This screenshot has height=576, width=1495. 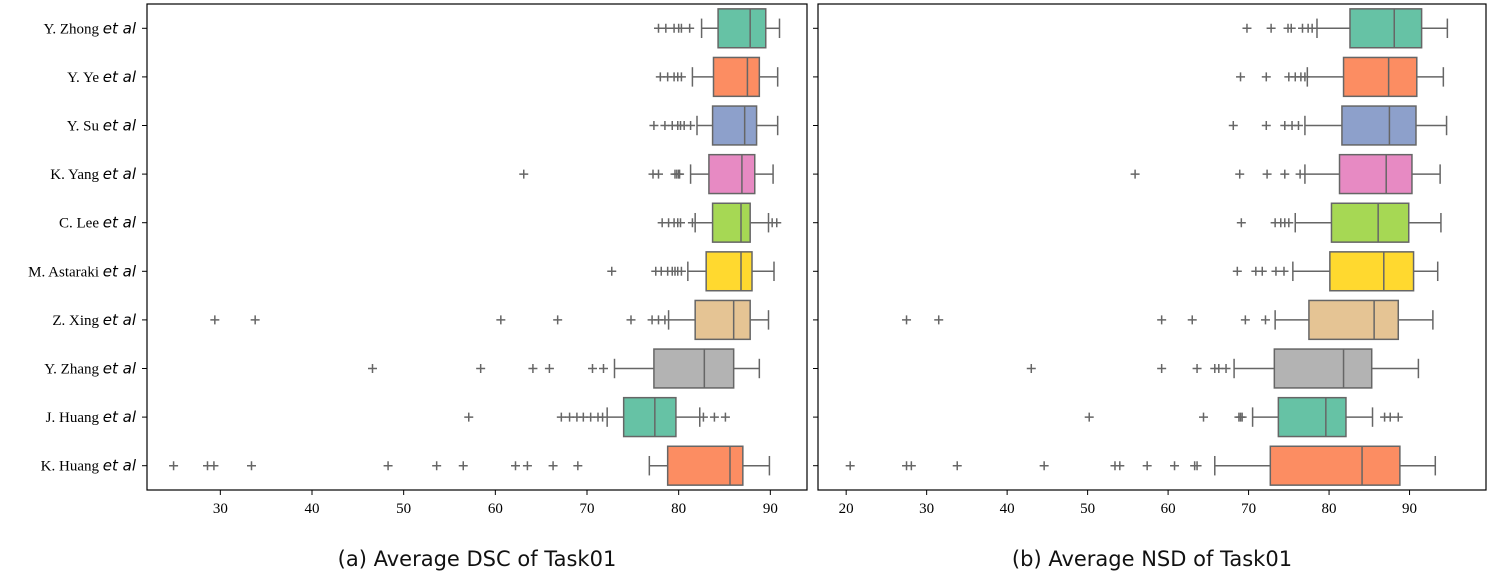 What do you see at coordinates (1152, 559) in the screenshot?
I see `panel-caption: (b) Average NSD of Task01` at bounding box center [1152, 559].